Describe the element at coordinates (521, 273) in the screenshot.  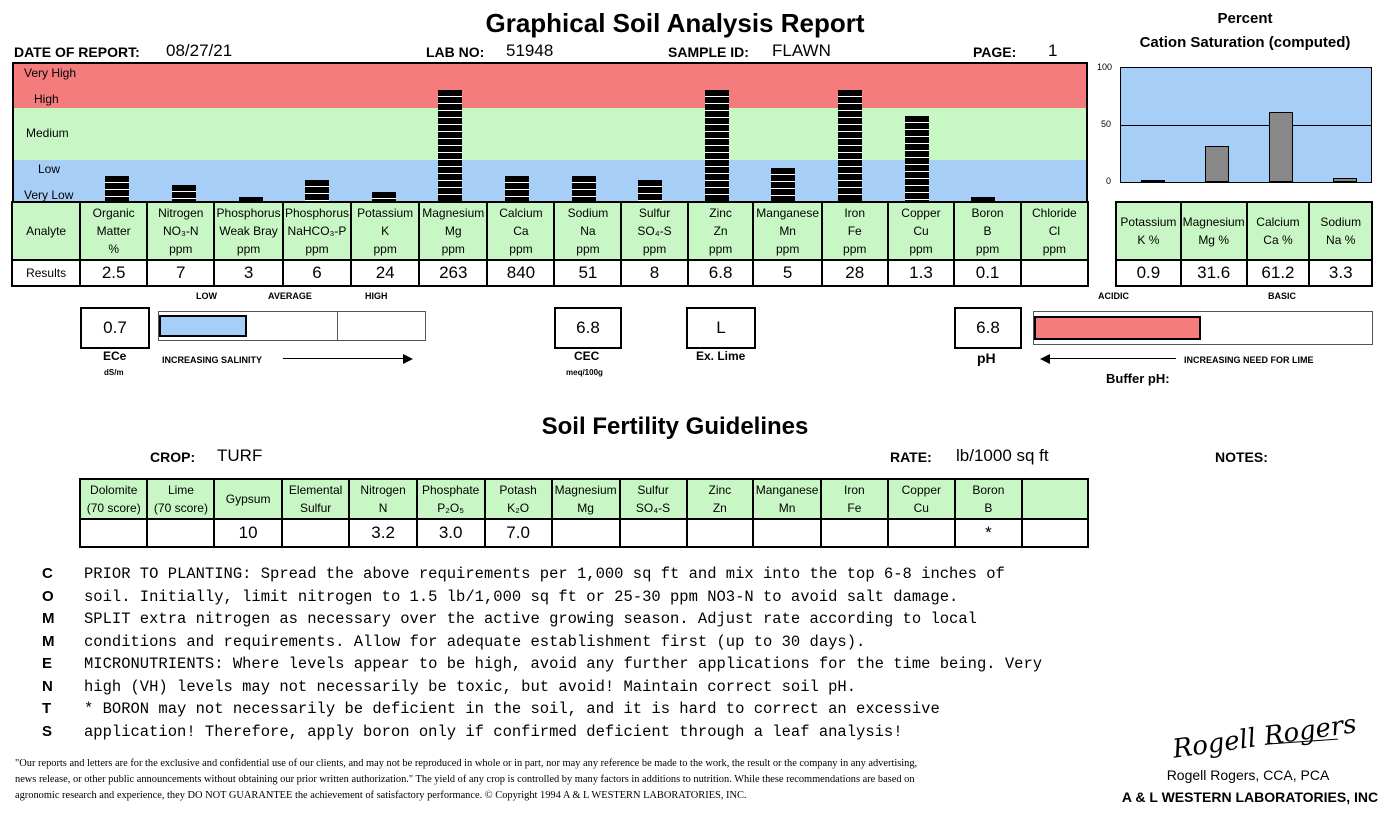
I see `analyte-result-6: 840` at that location.